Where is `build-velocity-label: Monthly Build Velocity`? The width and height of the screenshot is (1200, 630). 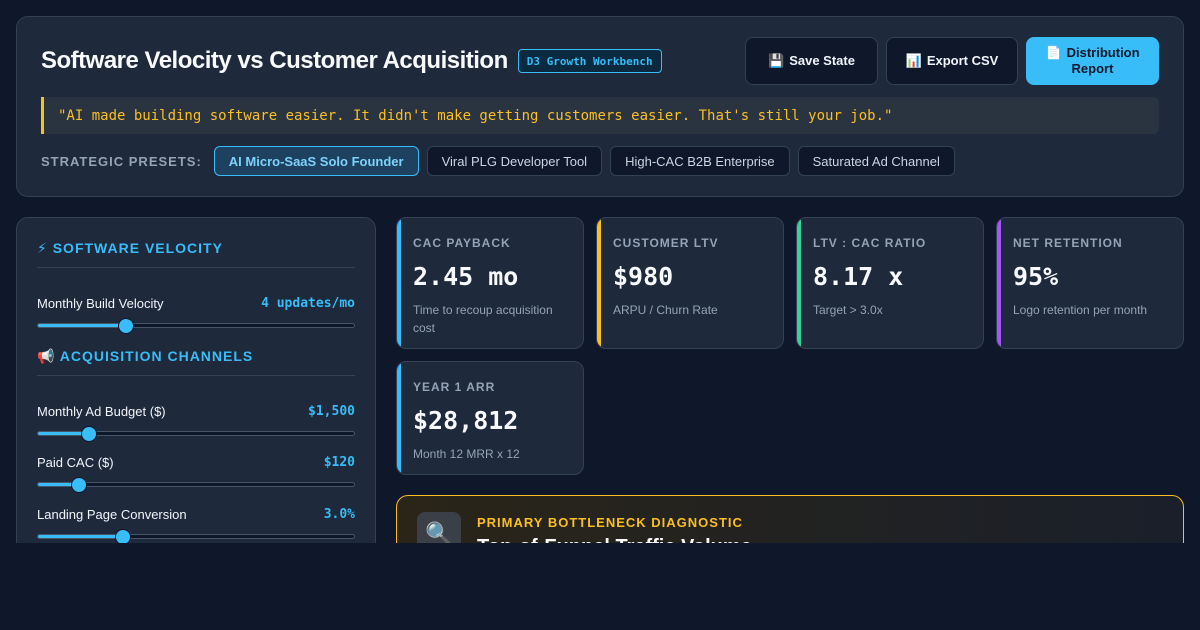
build-velocity-label: Monthly Build Velocity is located at coordinates (100, 303).